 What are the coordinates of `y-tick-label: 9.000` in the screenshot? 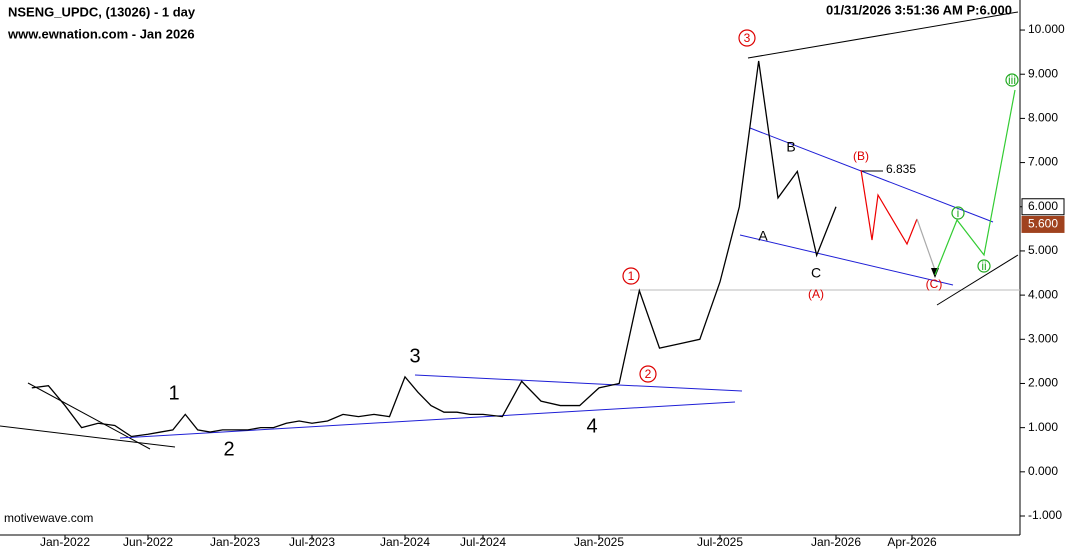 It's located at (1043, 73).